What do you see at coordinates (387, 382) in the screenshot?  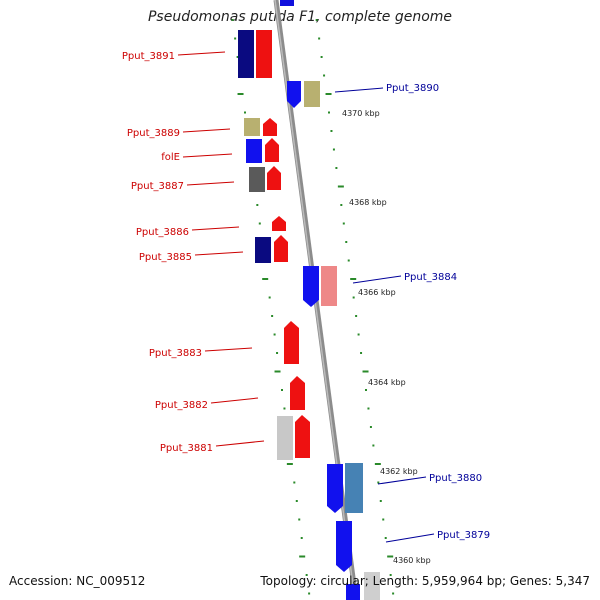 I see `scale-label-4364: 4364 kbp` at bounding box center [387, 382].